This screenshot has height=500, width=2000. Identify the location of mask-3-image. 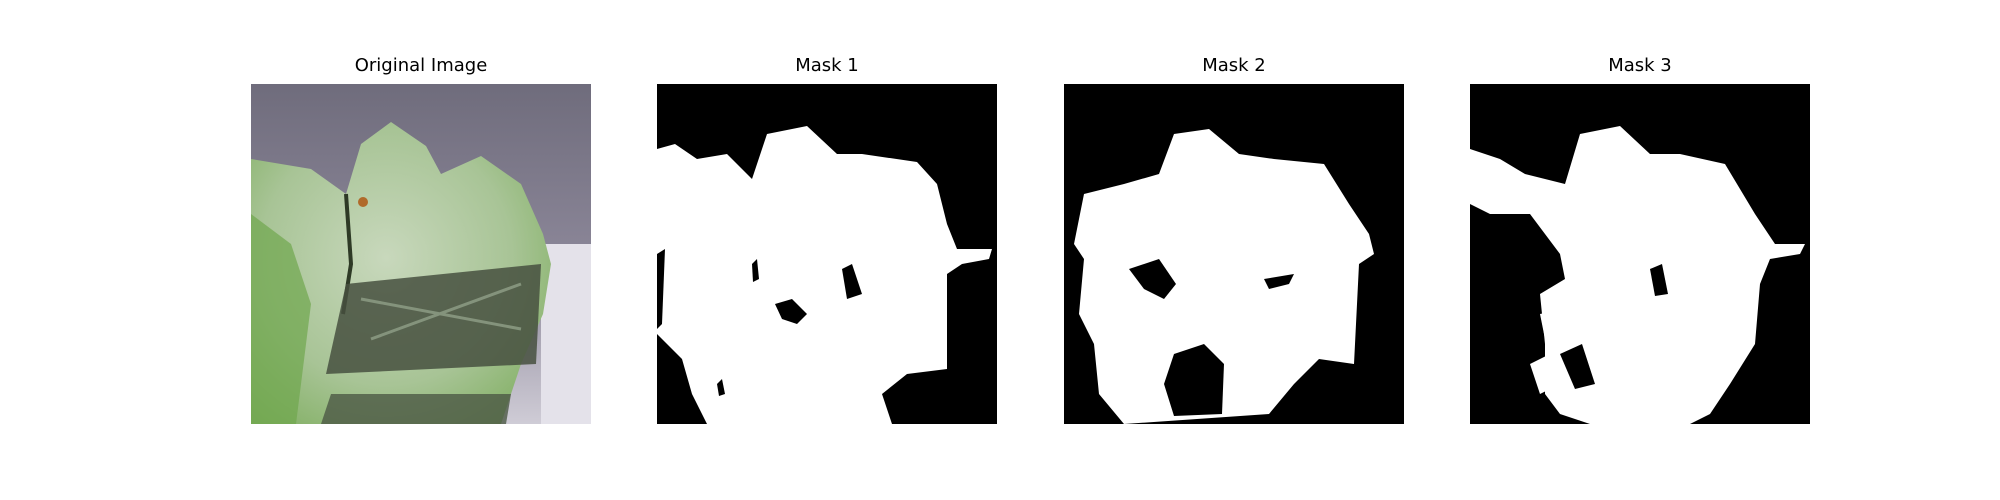
(1640, 254).